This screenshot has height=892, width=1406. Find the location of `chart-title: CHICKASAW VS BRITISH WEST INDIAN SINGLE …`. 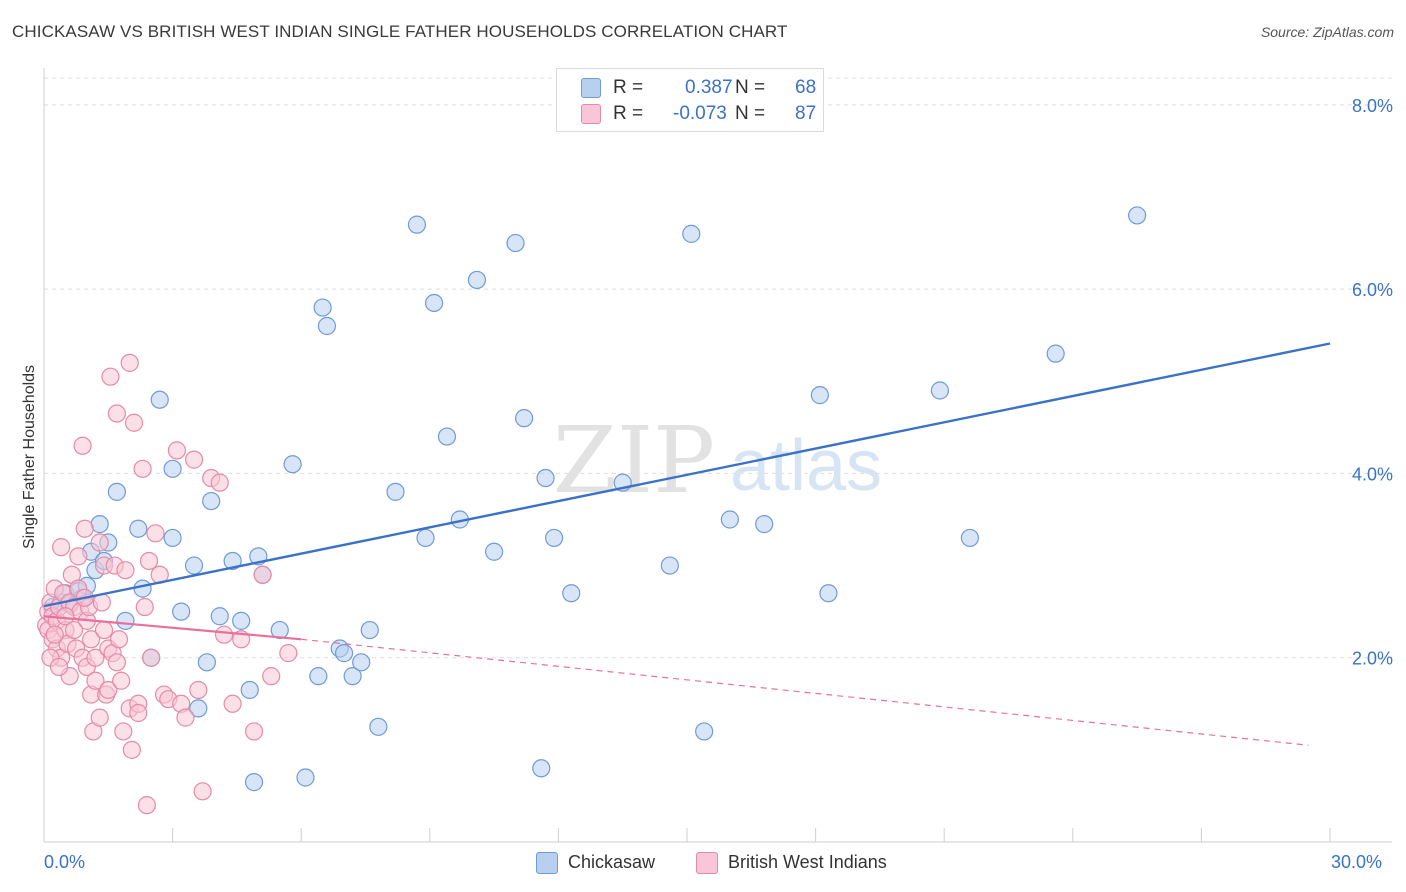

chart-title: CHICKASAW VS BRITISH WEST INDIAN SINGLE … is located at coordinates (400, 31).